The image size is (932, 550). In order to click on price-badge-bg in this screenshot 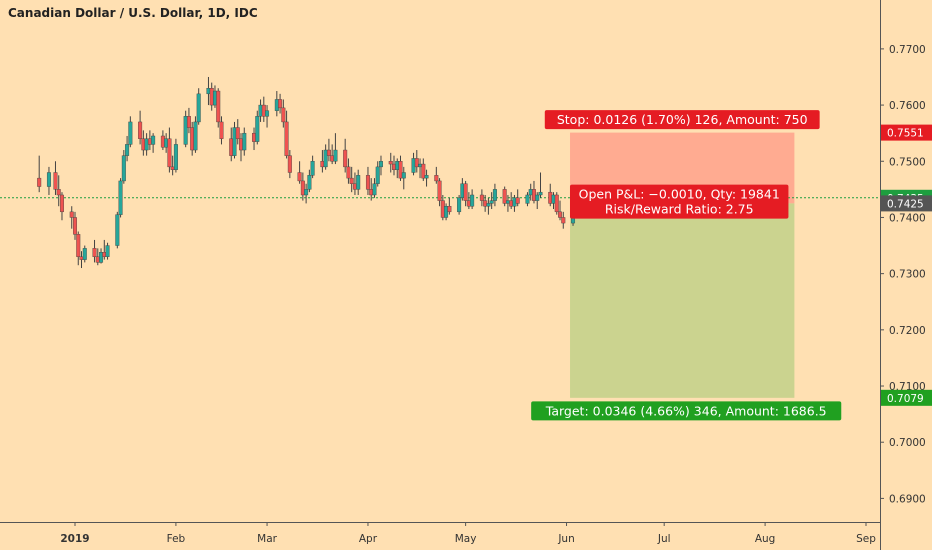, I will do `click(906, 397)`.